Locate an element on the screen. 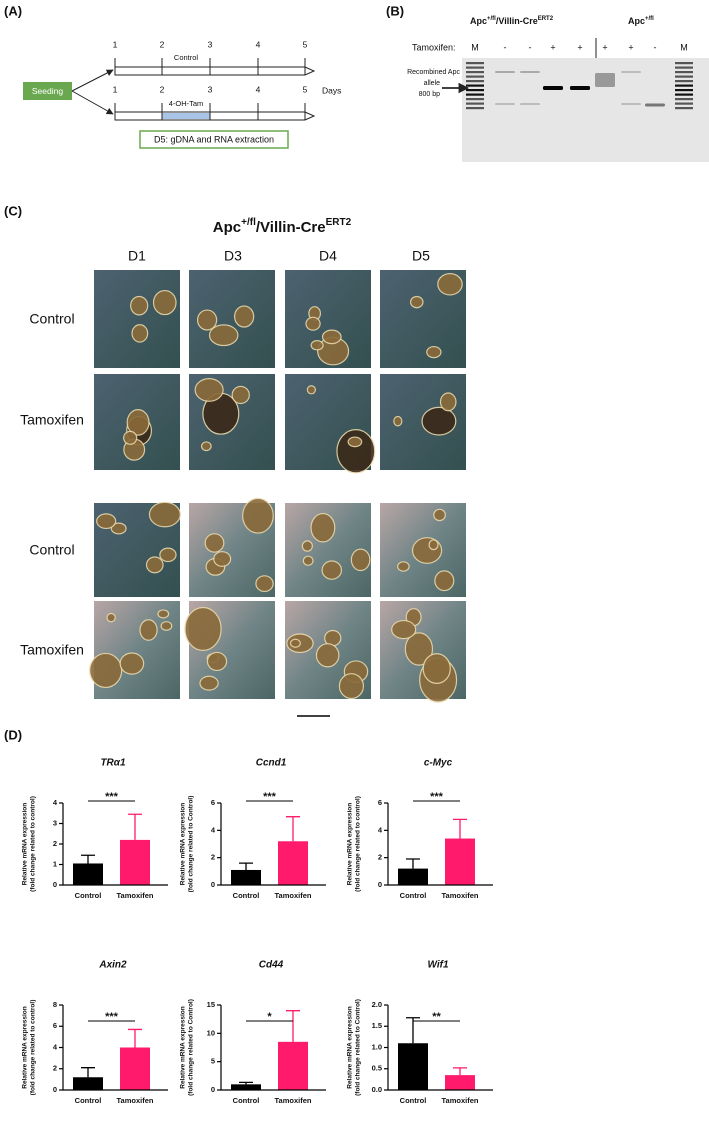 This screenshot has height=1122, width=709. y-tick-label: 0.0 is located at coordinates (377, 1089).